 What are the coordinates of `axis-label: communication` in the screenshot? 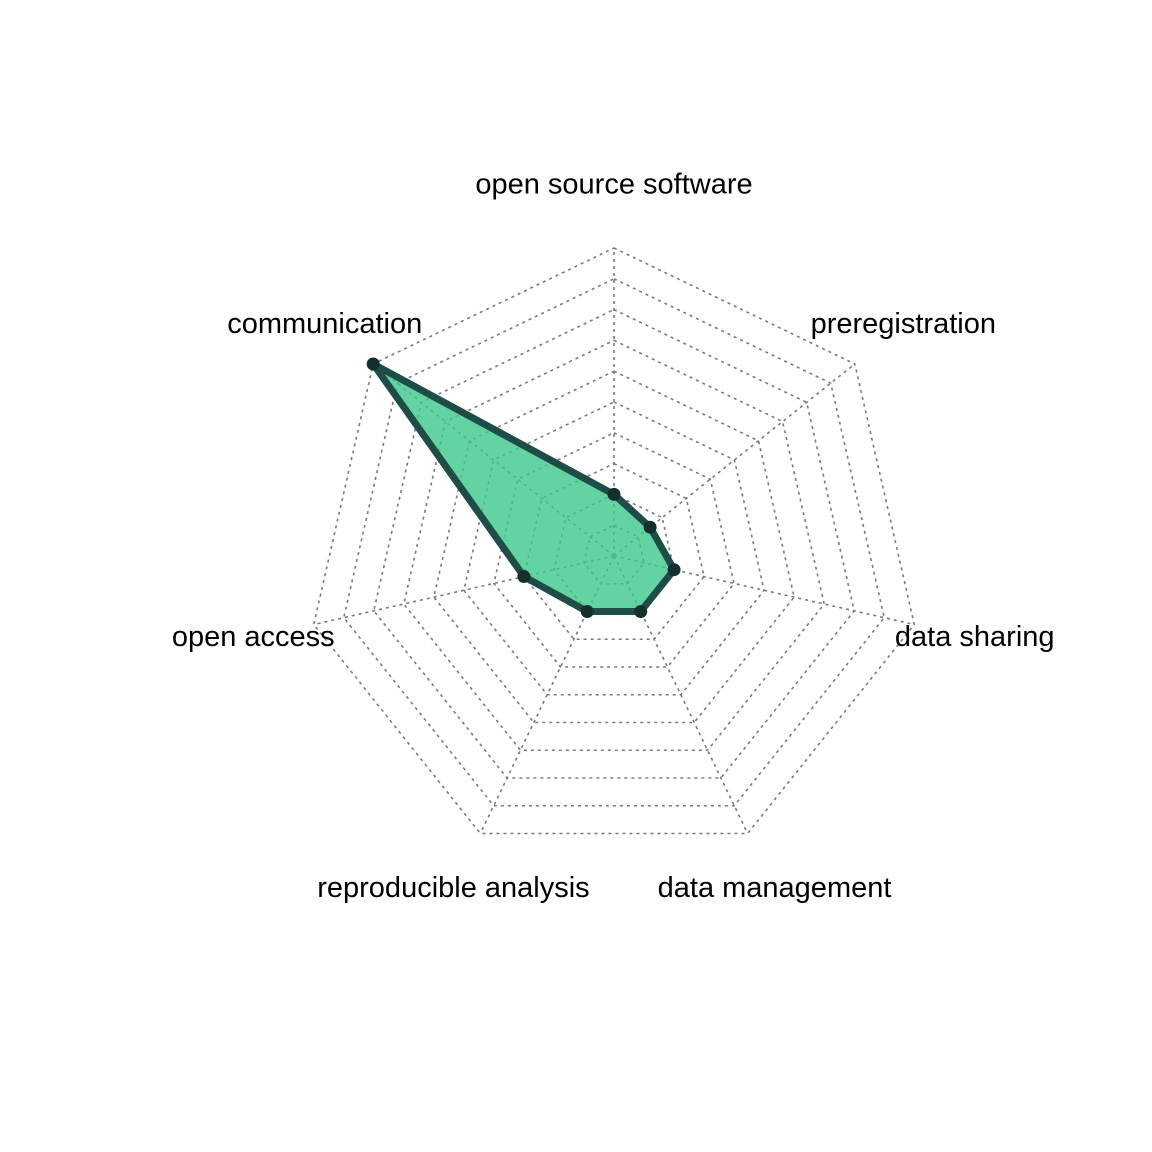 It's located at (324, 324).